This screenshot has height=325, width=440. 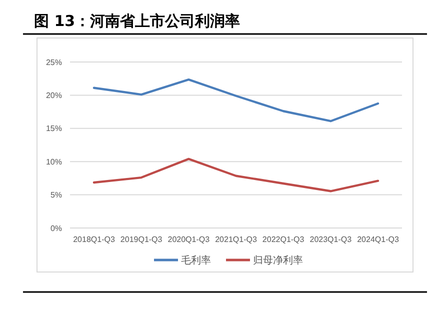 What do you see at coordinates (54, 95) in the screenshot?
I see `y-tick-label: 20%` at bounding box center [54, 95].